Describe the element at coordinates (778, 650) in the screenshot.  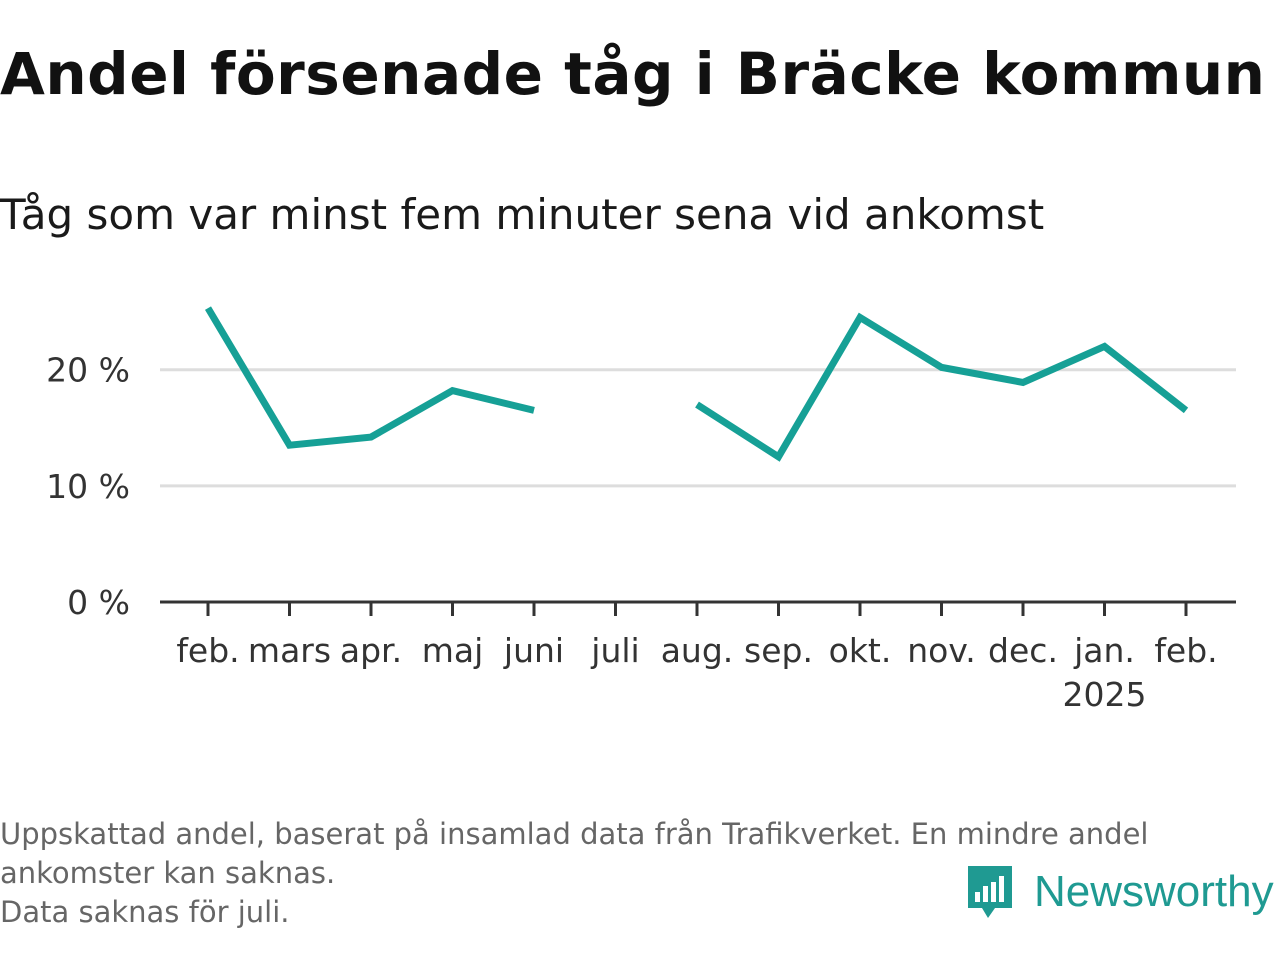
I see `x-tick-label: sep.` at that location.